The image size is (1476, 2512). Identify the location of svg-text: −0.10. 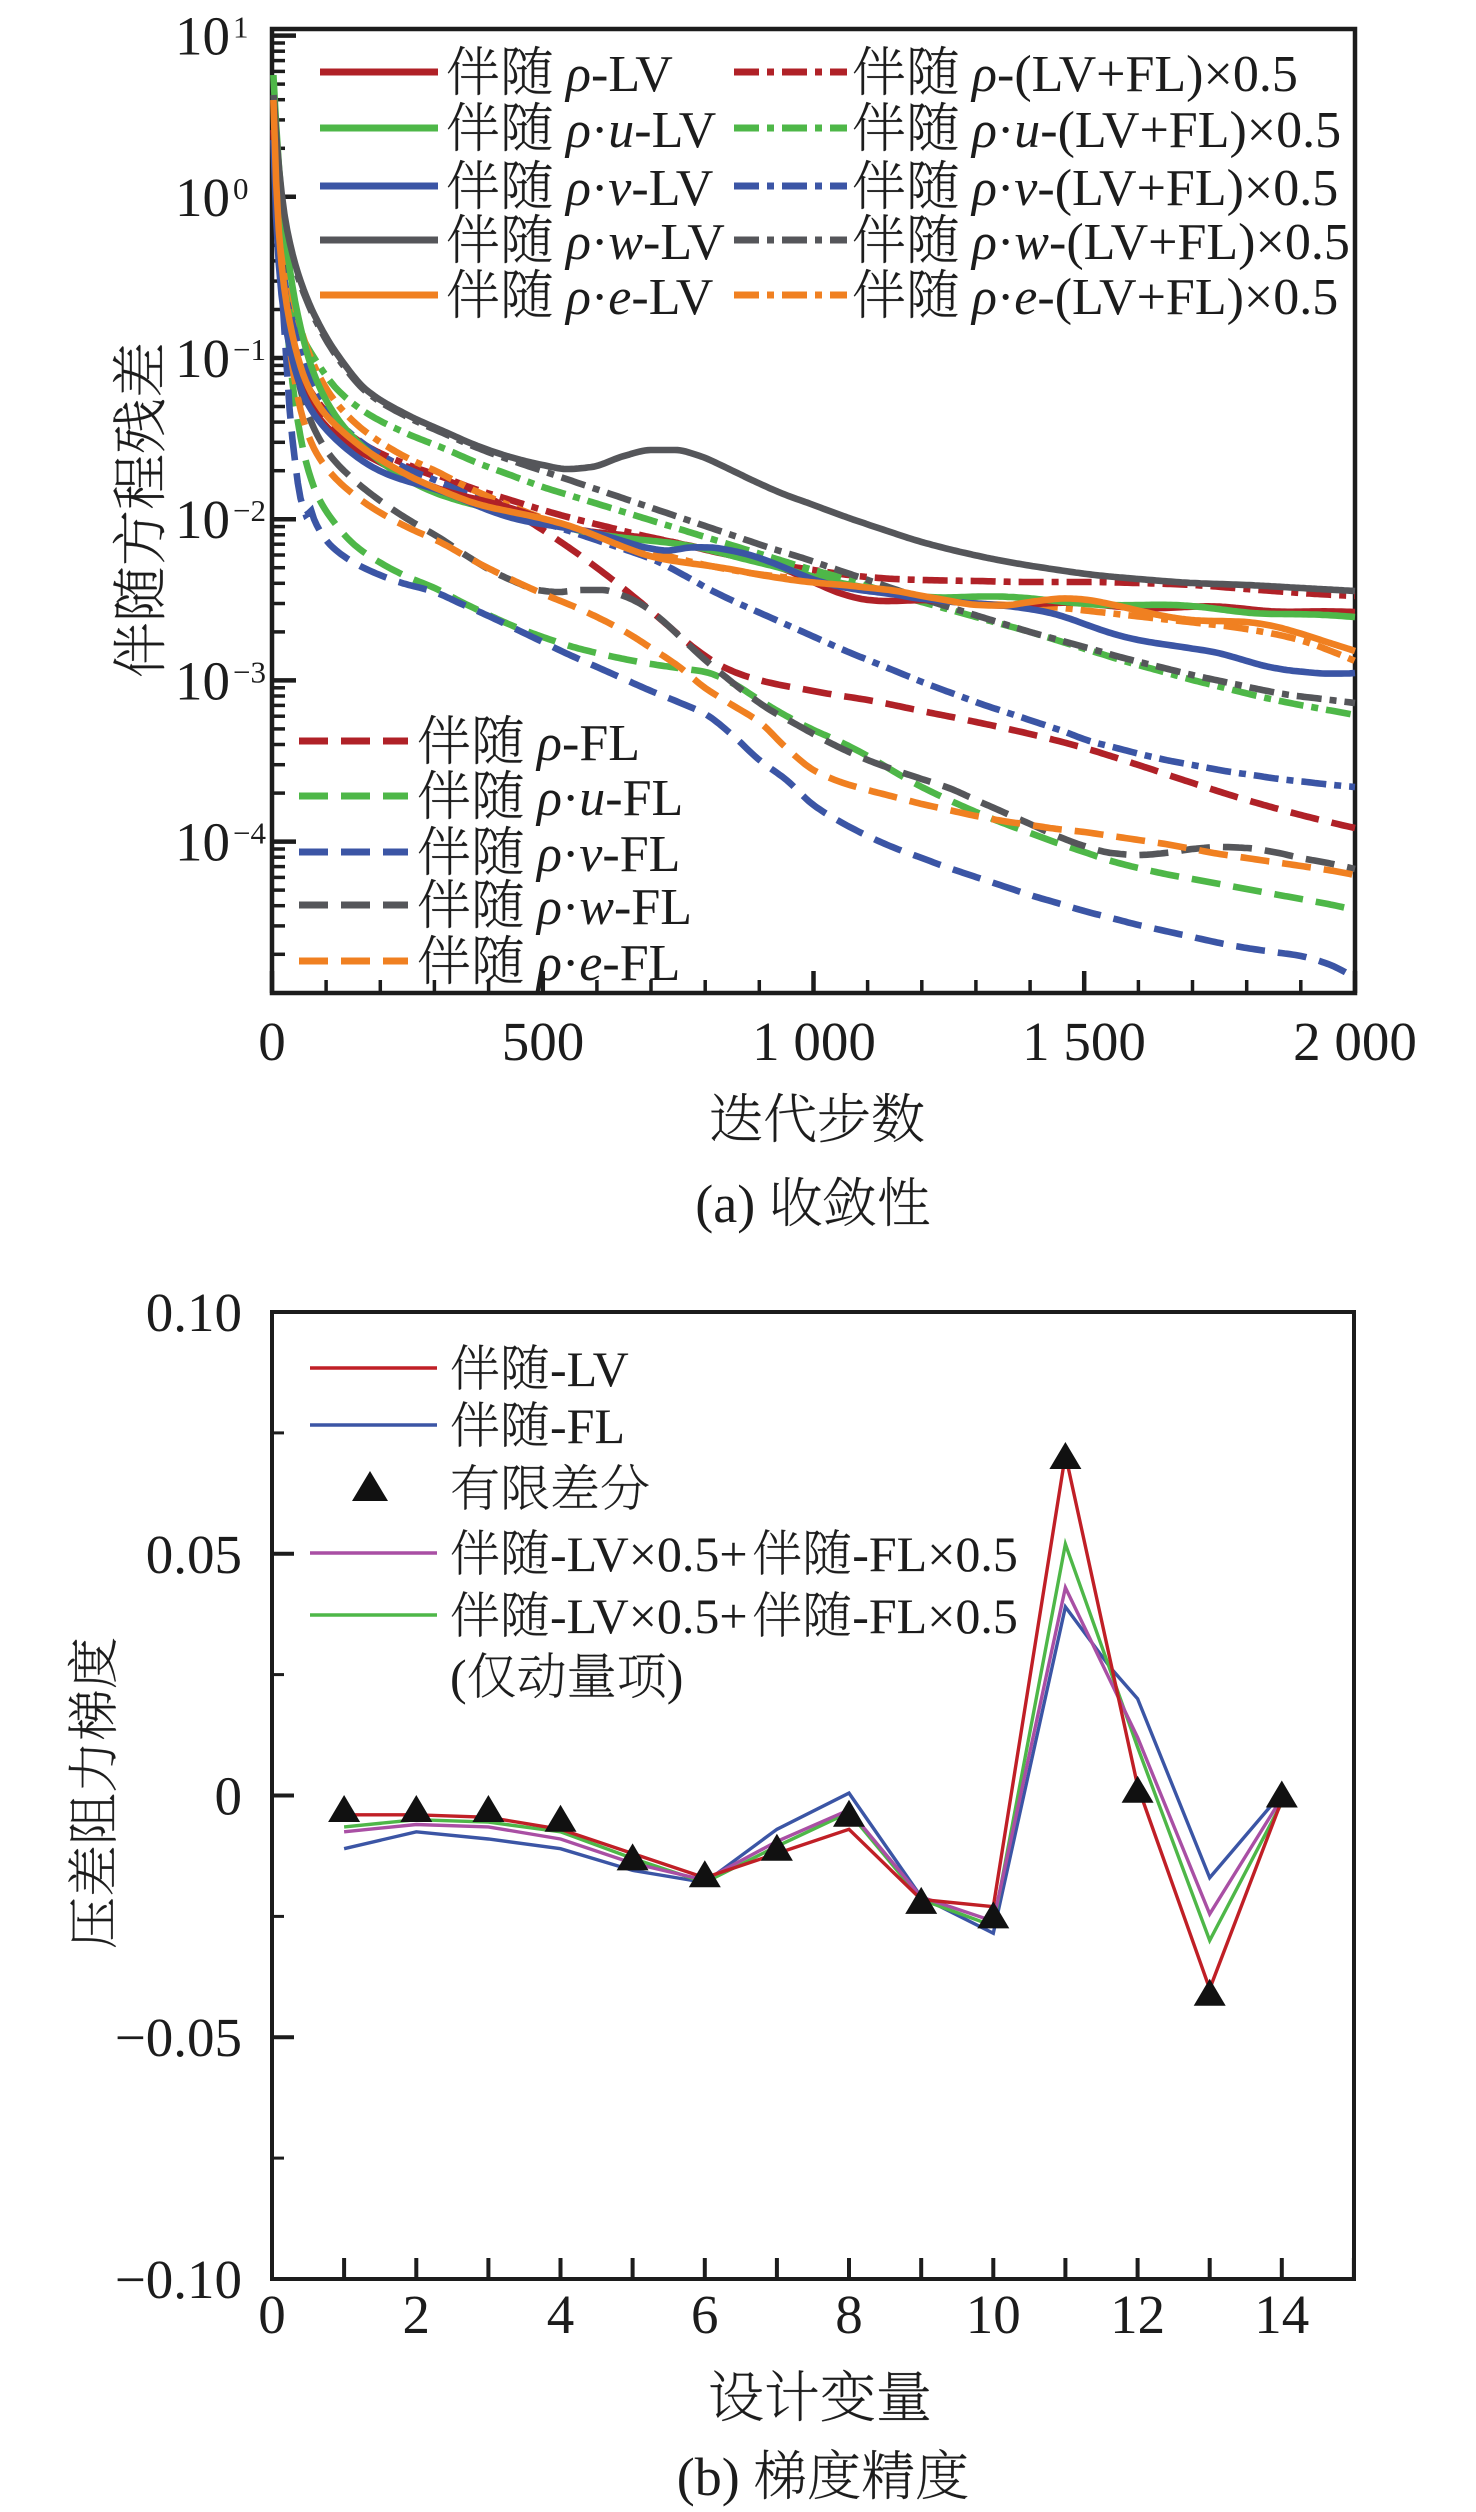
(178, 2279).